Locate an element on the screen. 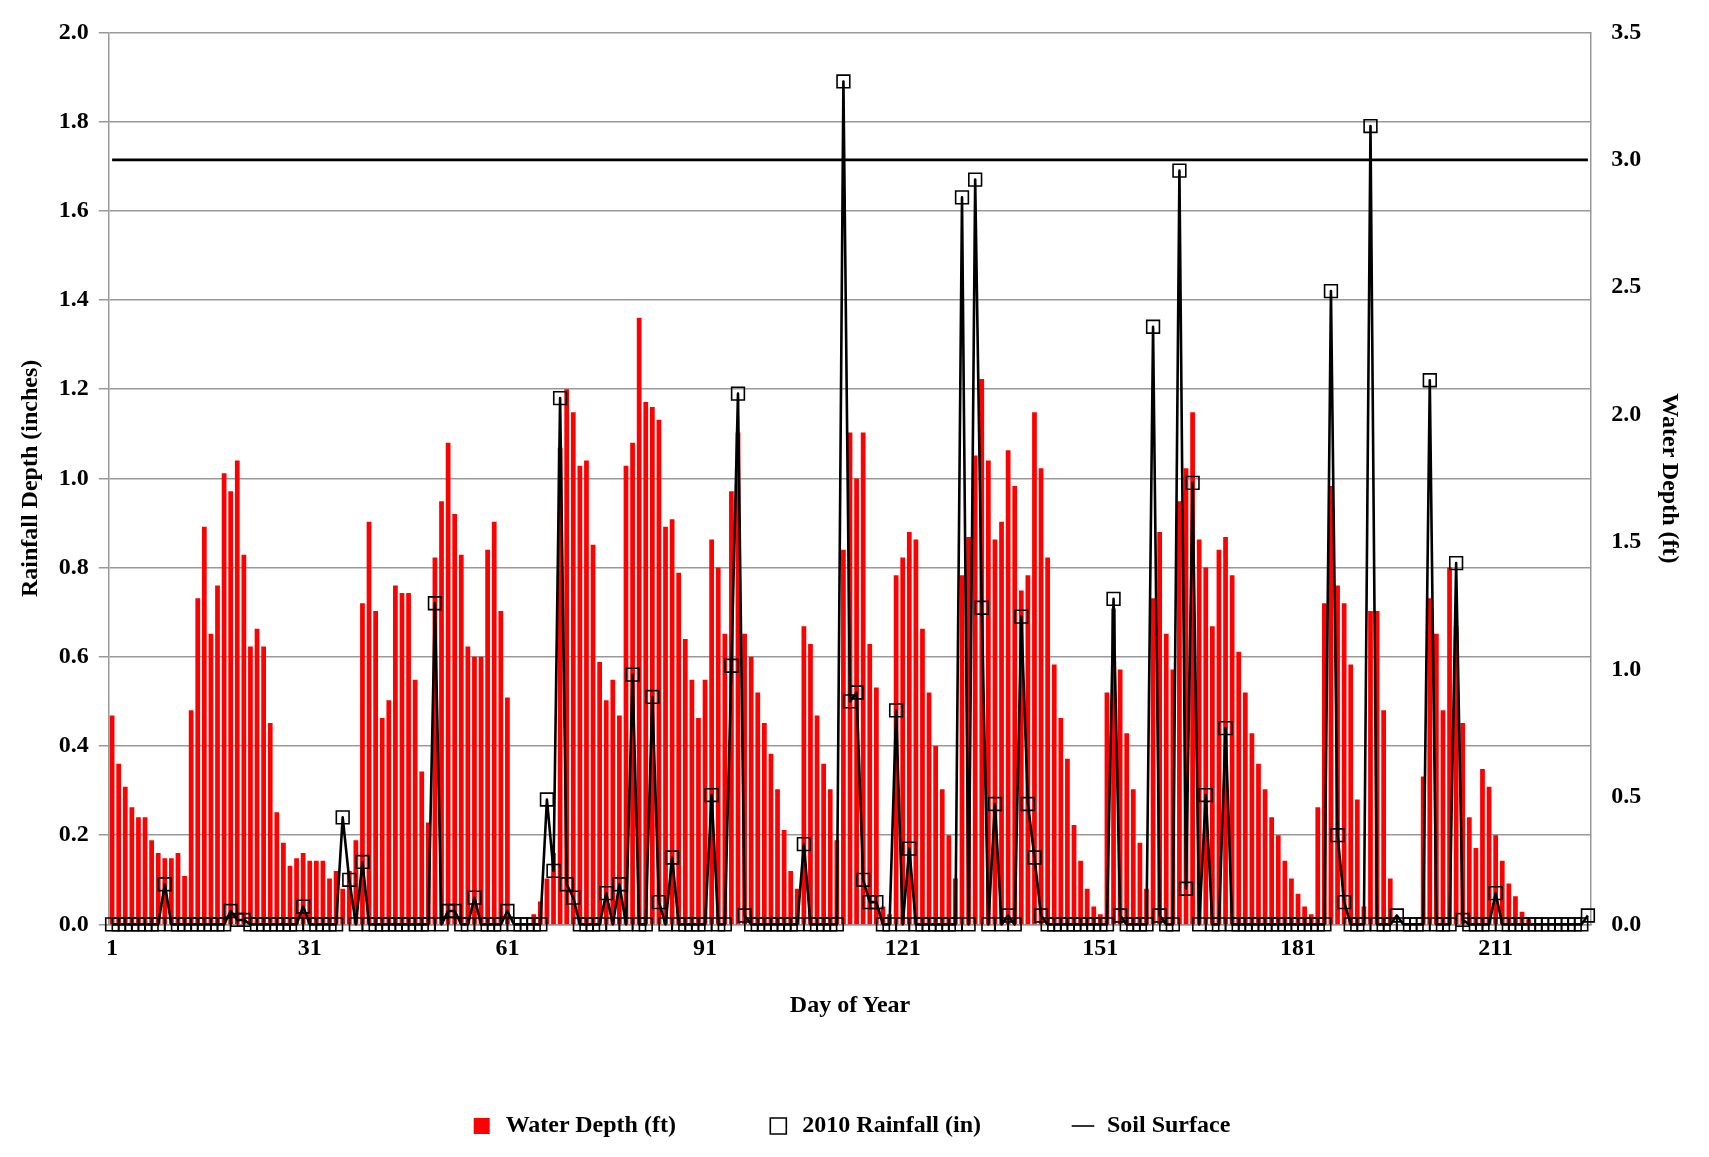  x-tick-label: 91 is located at coordinates (705, 947).